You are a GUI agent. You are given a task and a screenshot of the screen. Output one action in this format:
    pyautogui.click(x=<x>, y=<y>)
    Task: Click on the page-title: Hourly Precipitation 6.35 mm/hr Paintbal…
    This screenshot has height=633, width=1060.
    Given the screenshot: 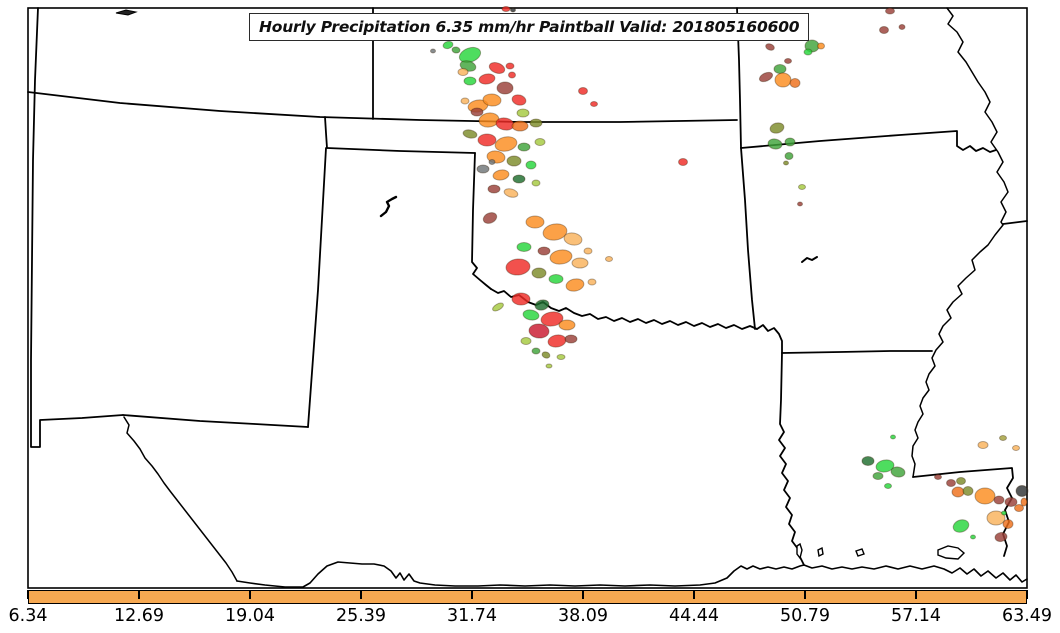 What is the action you would take?
    pyautogui.click(x=529, y=27)
    